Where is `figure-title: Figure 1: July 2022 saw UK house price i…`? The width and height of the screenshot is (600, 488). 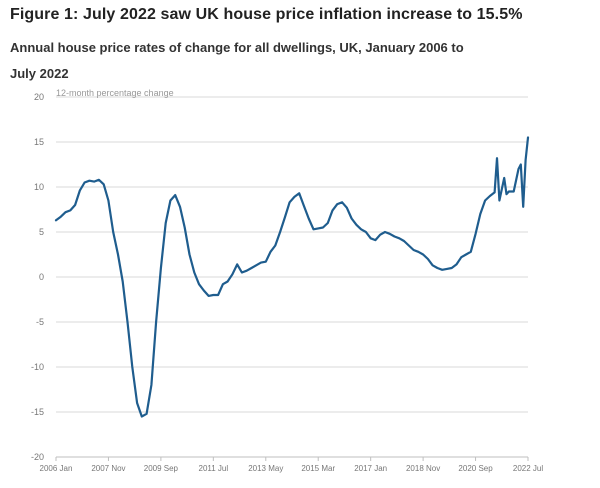
figure-title: Figure 1: July 2022 saw UK house price i… is located at coordinates (266, 14).